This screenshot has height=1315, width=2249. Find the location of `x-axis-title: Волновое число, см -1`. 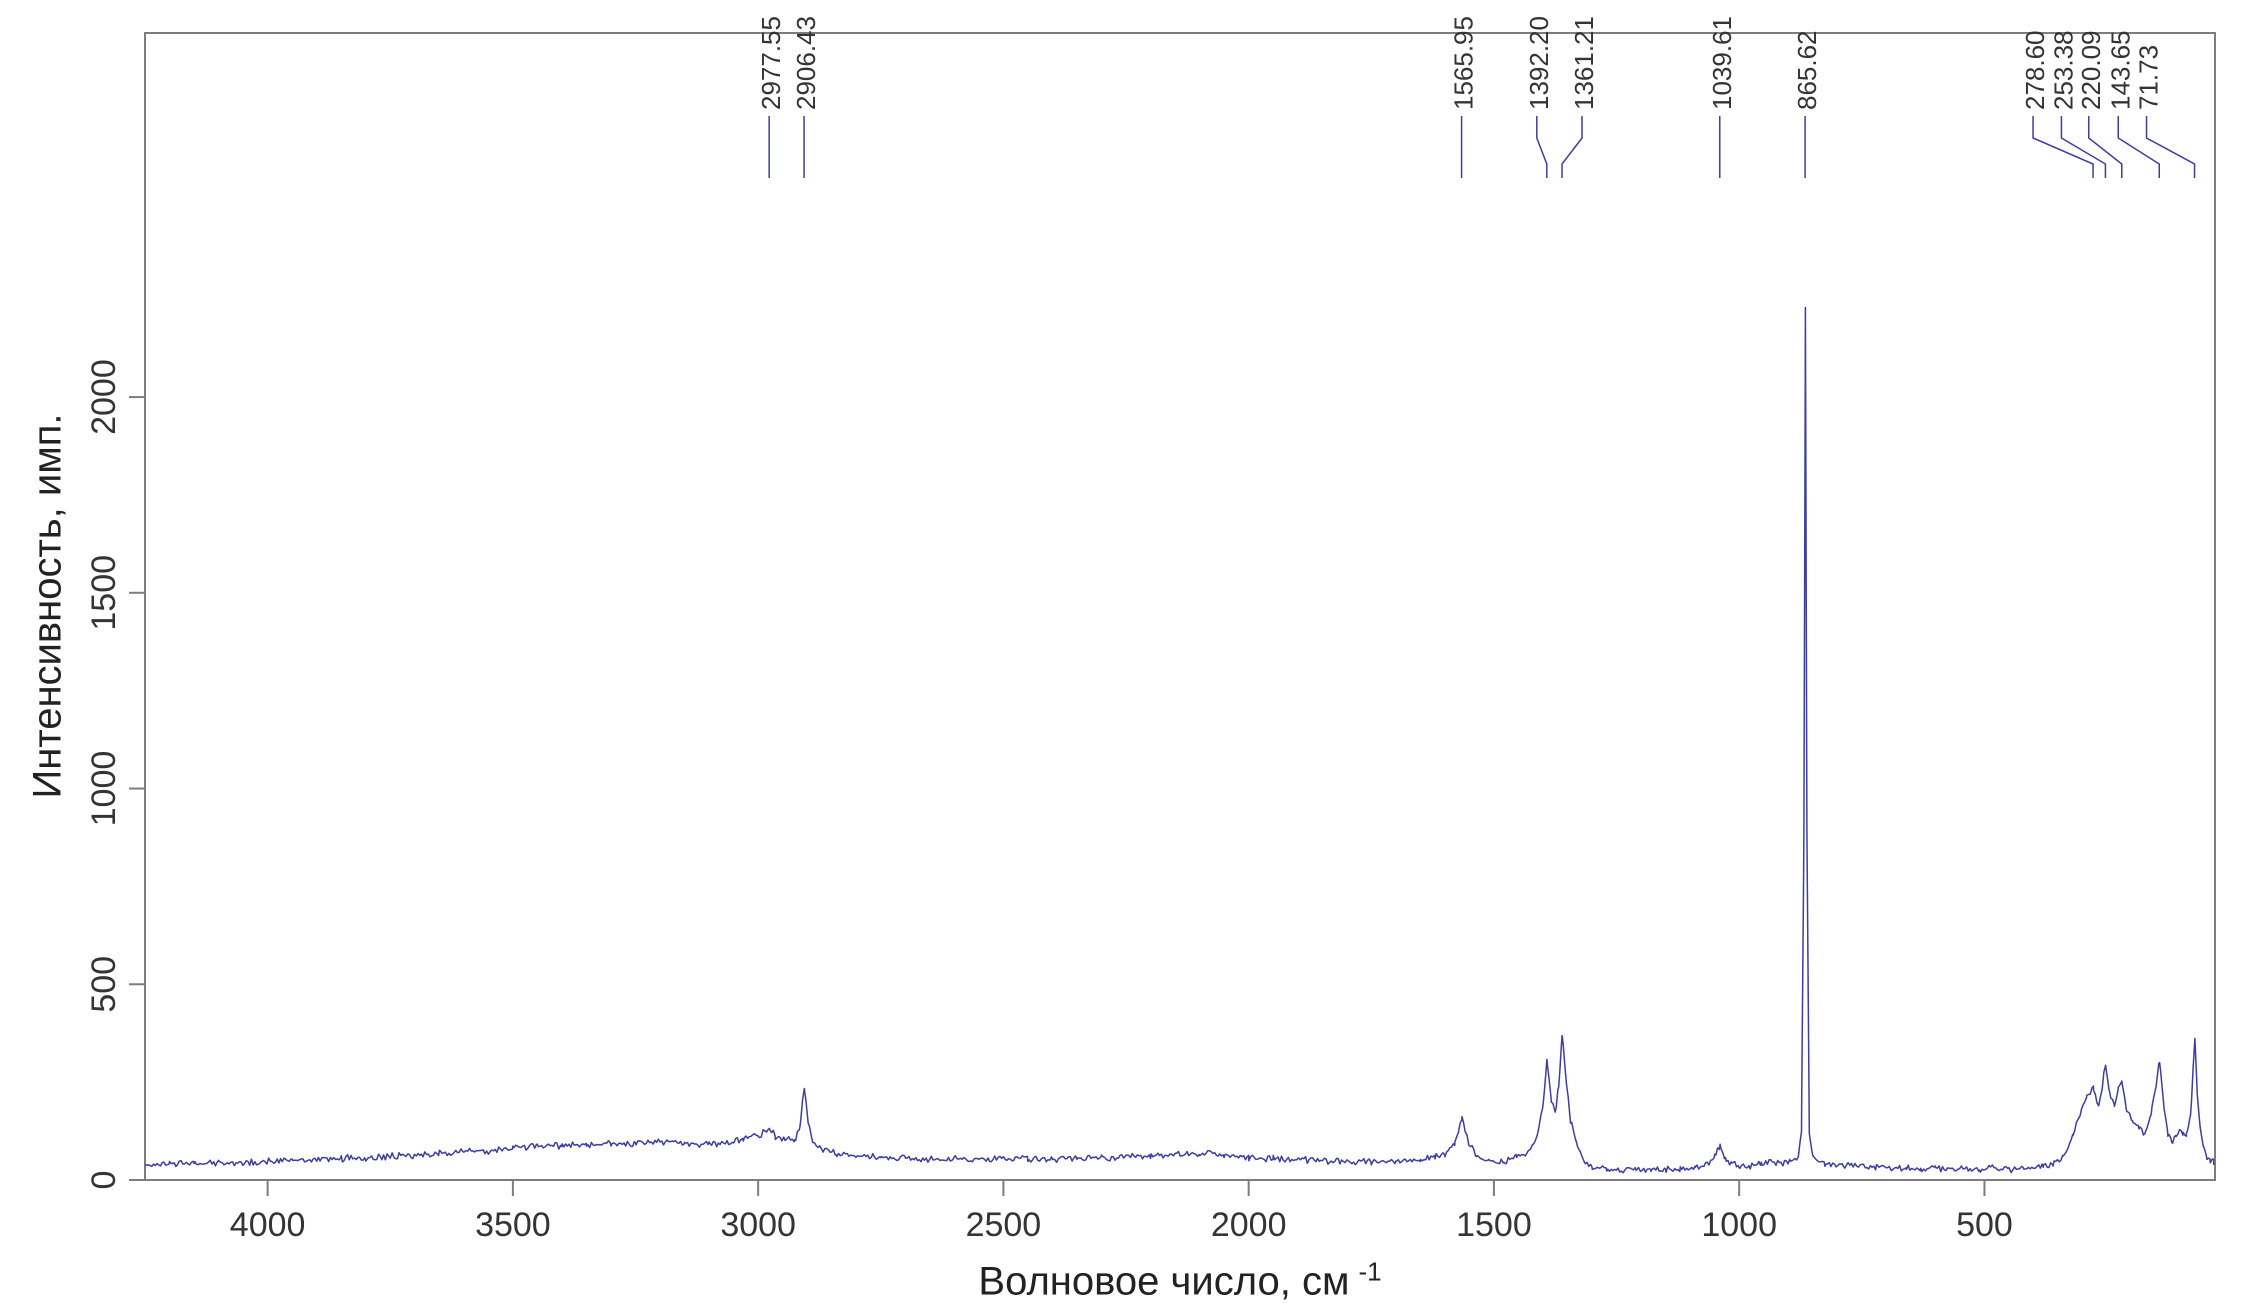

x-axis-title: Волновое число, см -1 is located at coordinates (1180, 1280).